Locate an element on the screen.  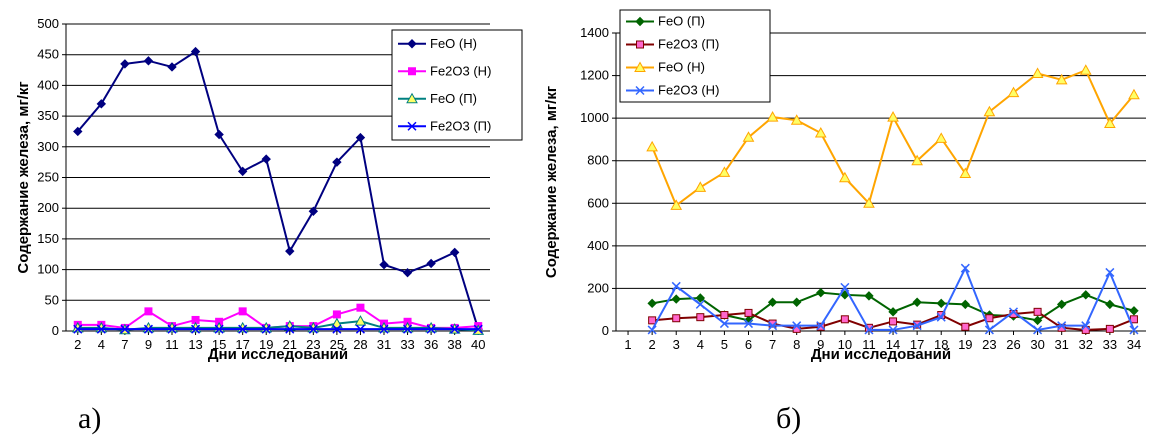
legend-entry: FeO (Н) is located at coordinates (681, 67).